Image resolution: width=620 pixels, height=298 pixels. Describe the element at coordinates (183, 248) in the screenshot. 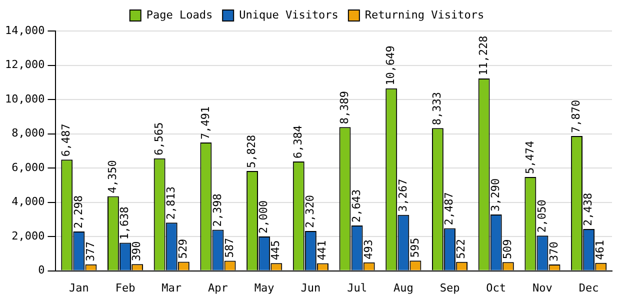

I see `data-label: 529` at that location.